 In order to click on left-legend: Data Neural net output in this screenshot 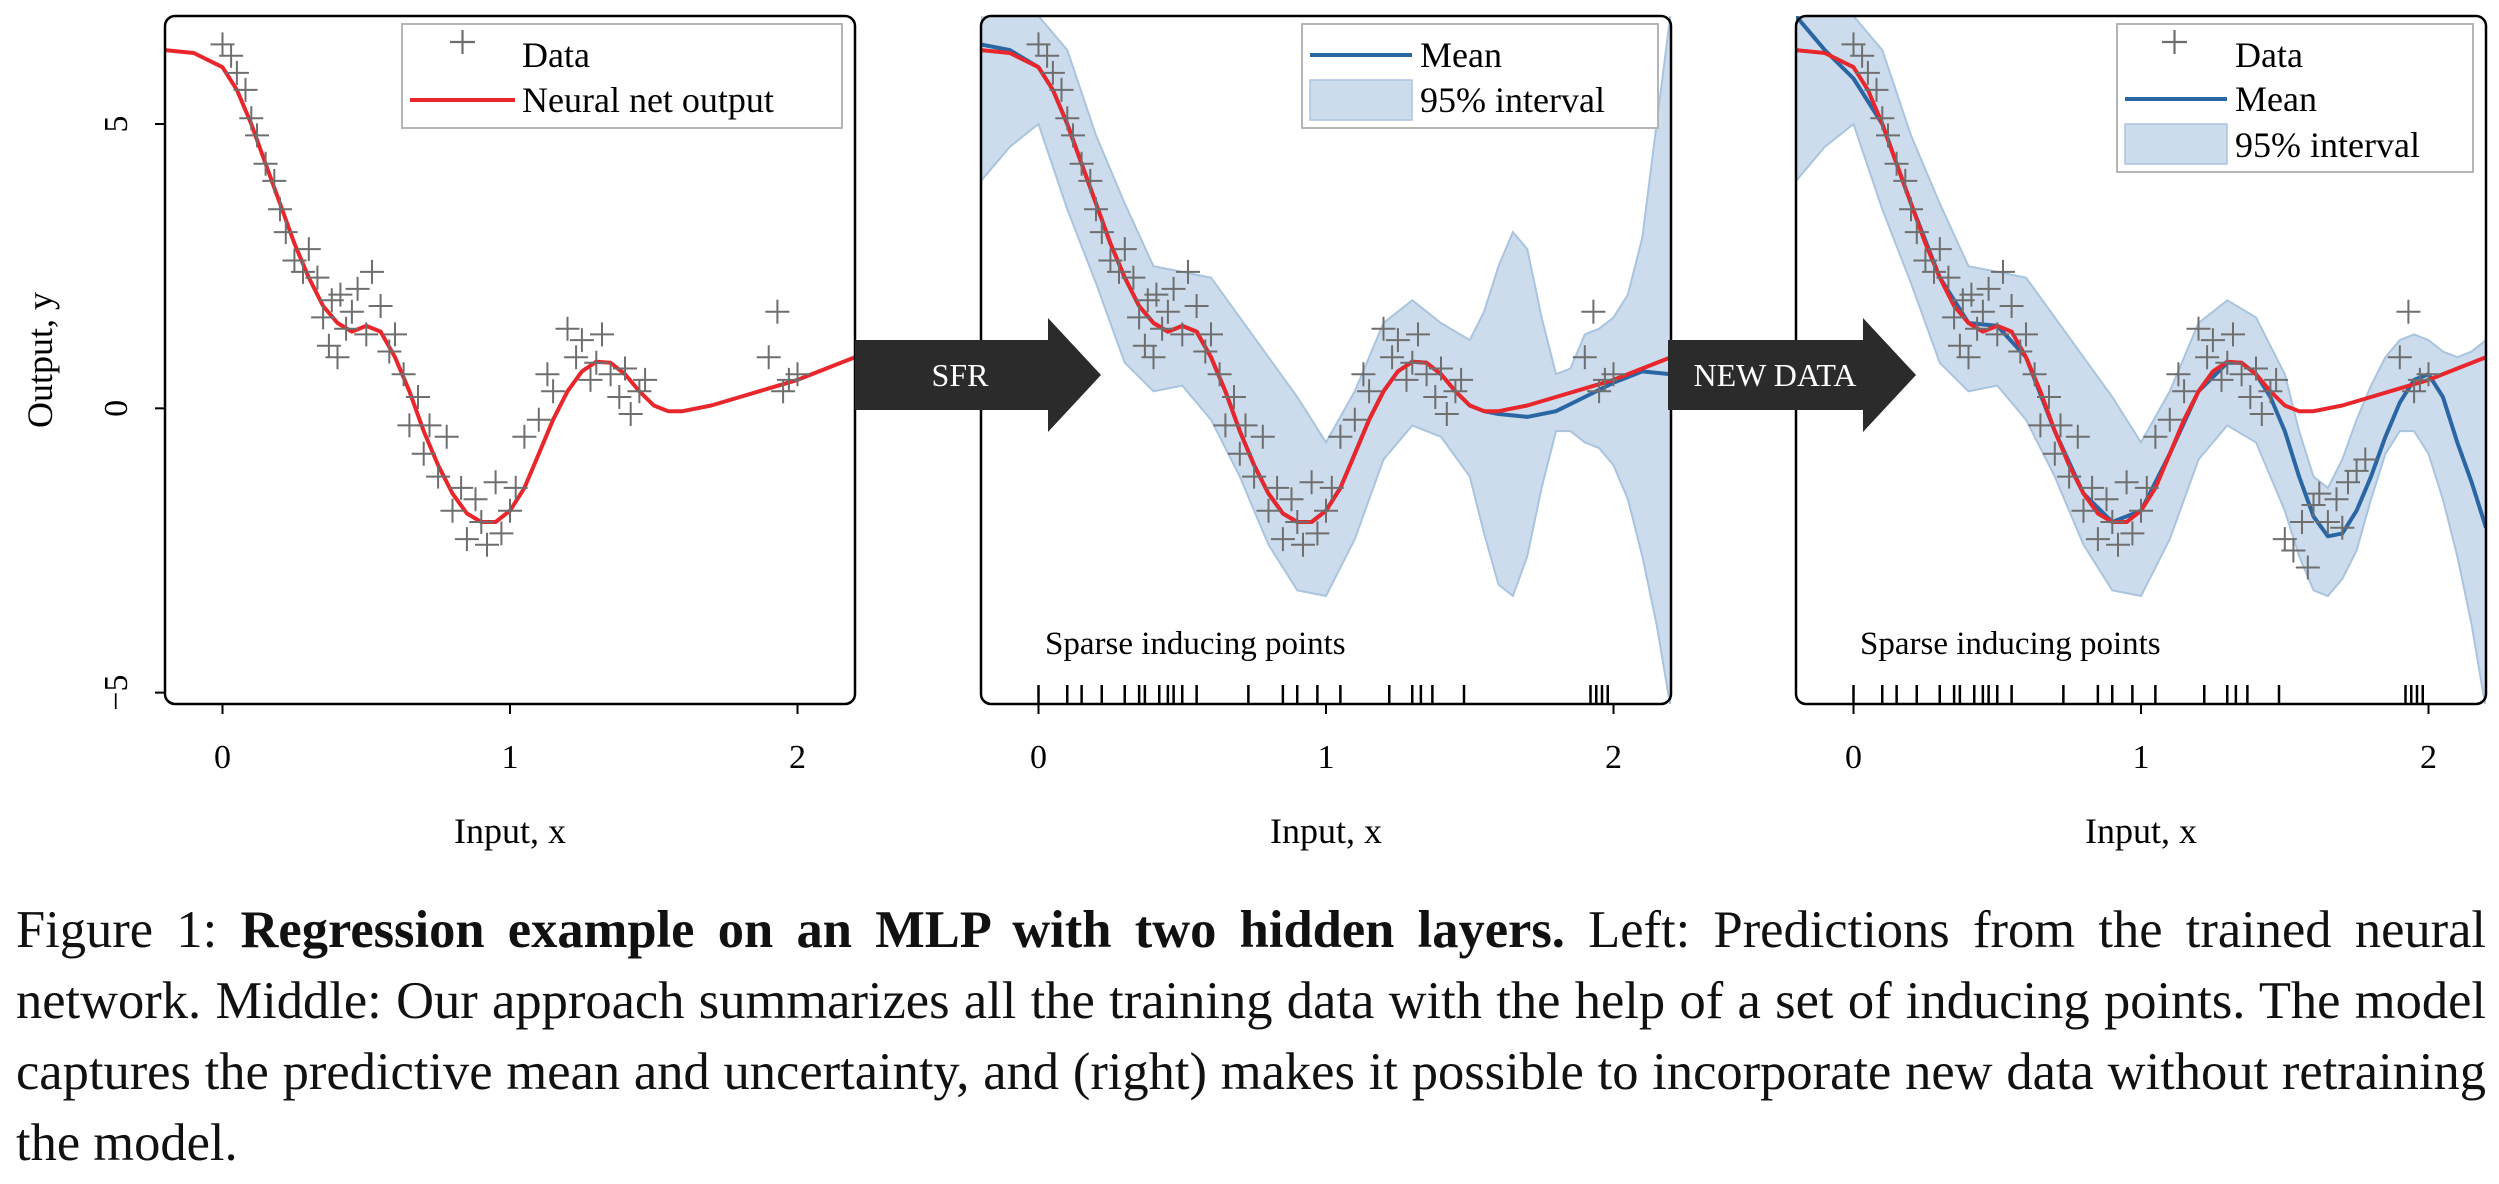, I will do `click(622, 76)`.